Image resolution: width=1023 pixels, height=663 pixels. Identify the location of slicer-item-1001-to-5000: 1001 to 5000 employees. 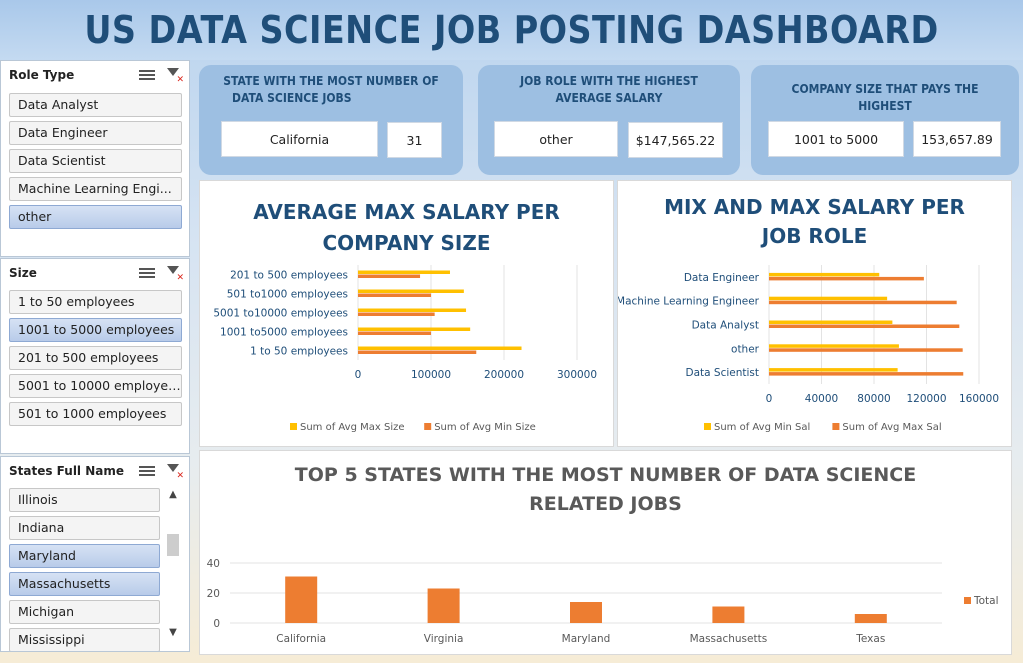
(95, 330).